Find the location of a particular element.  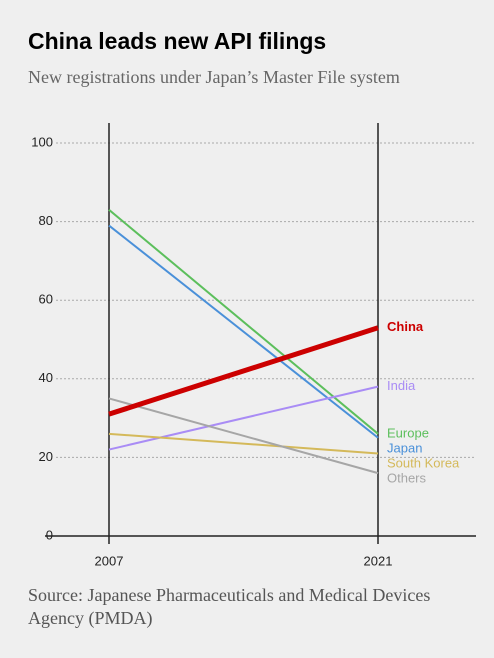

y-tick-label: 0 is located at coordinates (49, 534).